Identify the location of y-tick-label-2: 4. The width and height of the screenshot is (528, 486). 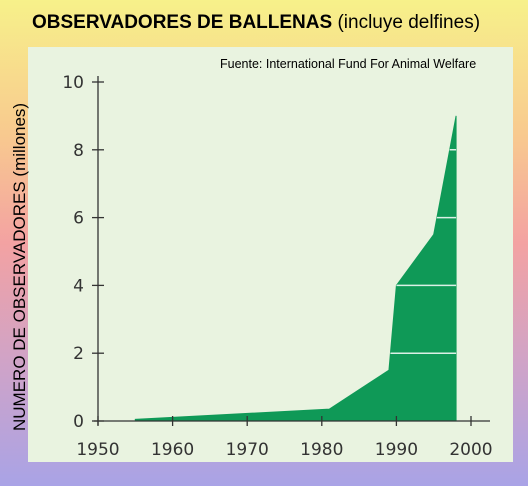
(78, 286).